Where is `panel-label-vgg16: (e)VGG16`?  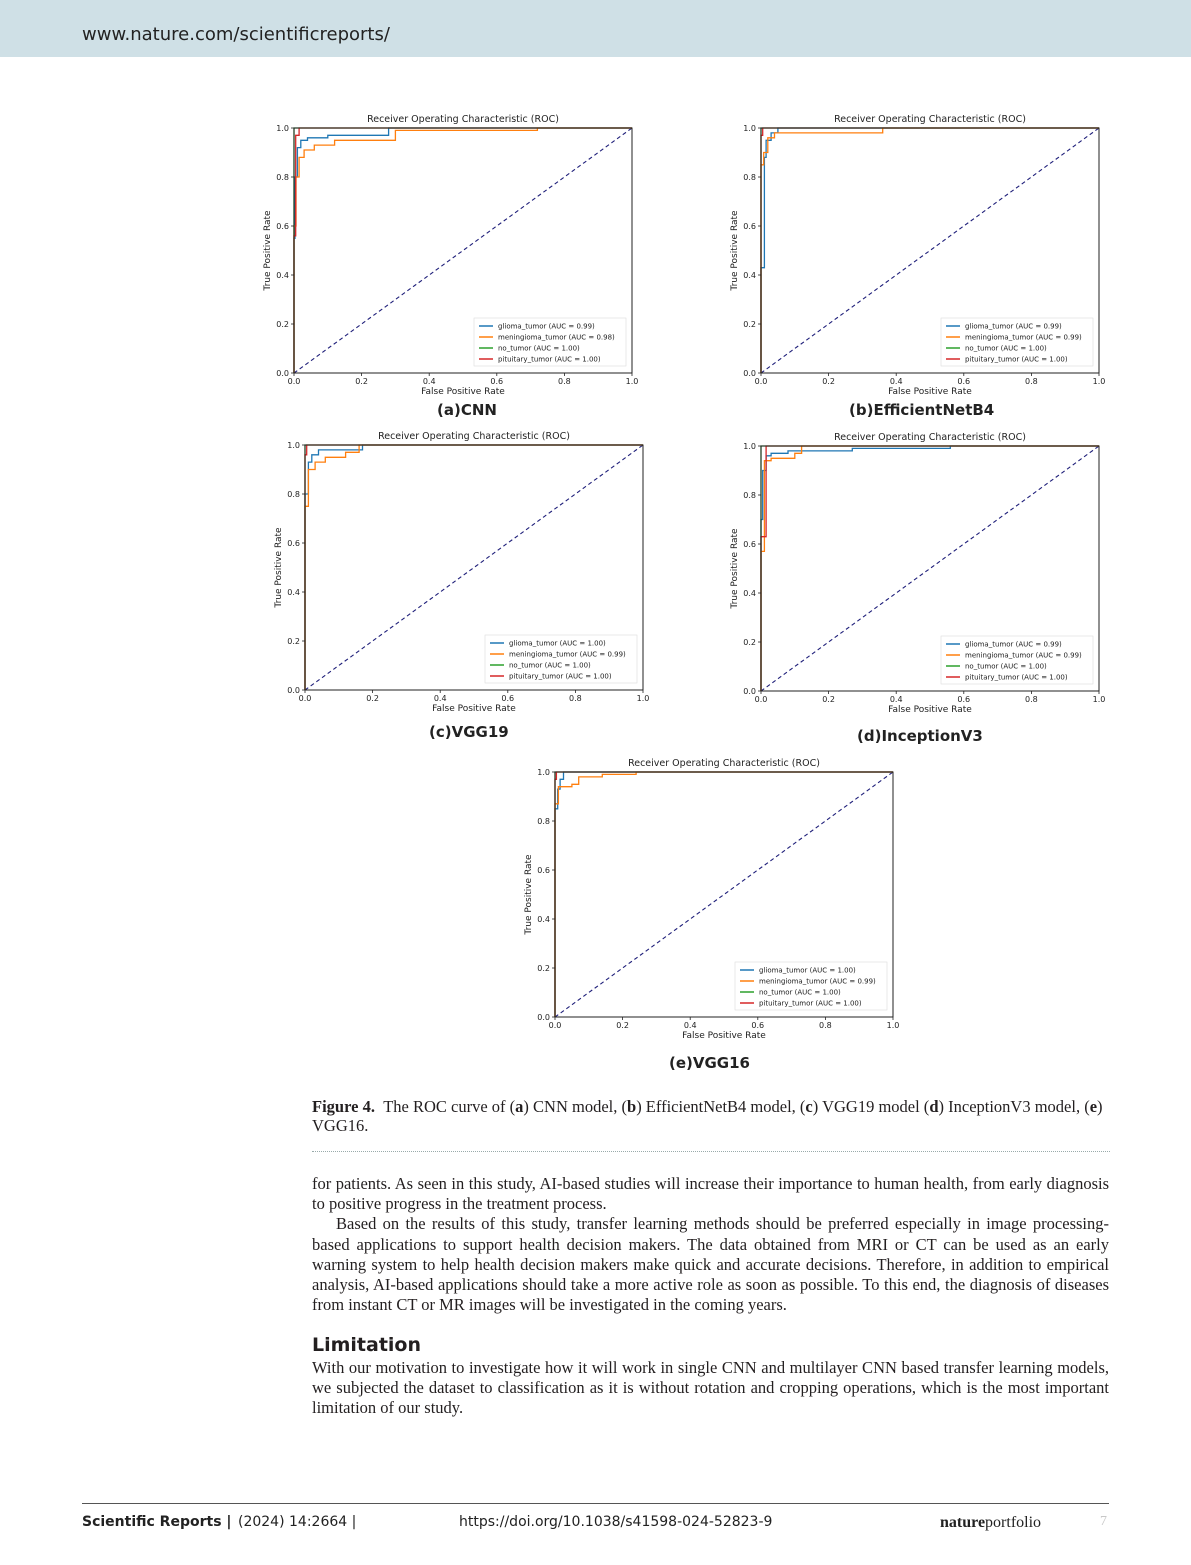
panel-label-vgg16: (e)VGG16 is located at coordinates (709, 1063).